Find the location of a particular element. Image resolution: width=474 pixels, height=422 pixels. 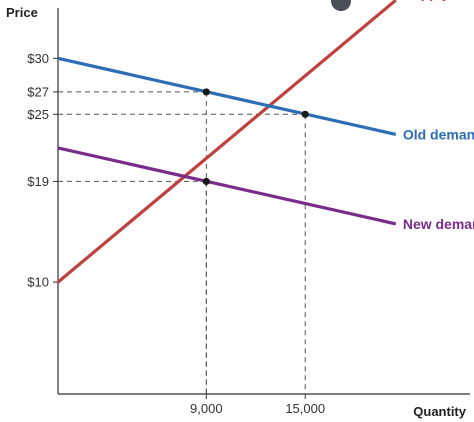

y-axis-title: Price is located at coordinates (22, 12).